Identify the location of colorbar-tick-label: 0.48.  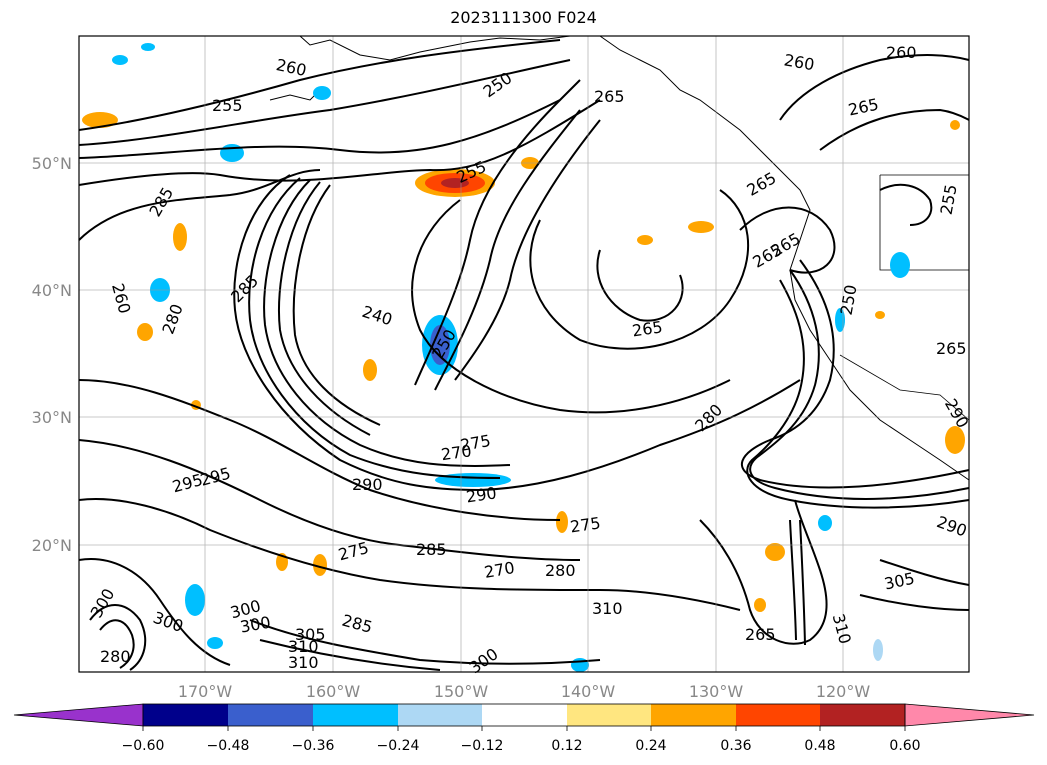
(819, 746).